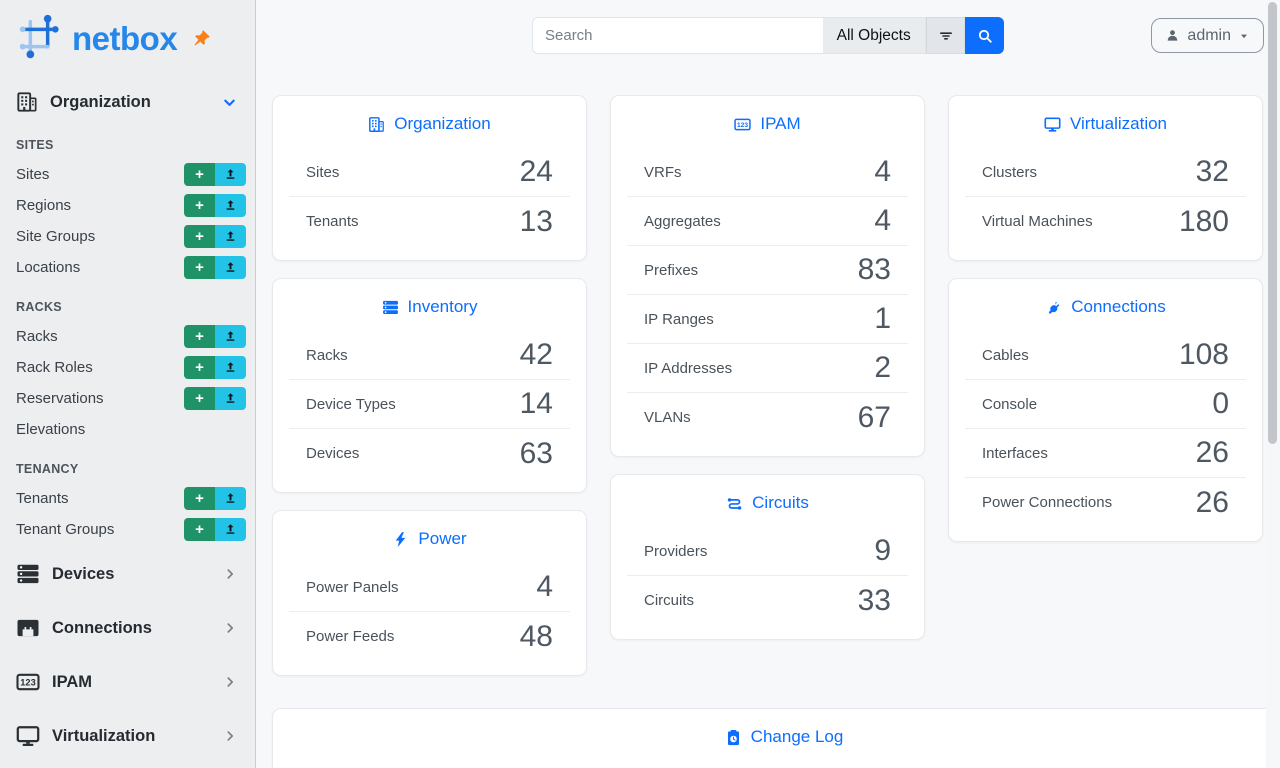 The image size is (1280, 768). What do you see at coordinates (767, 319) in the screenshot?
I see `stat-row-ip-ranges: IP Ranges 1` at bounding box center [767, 319].